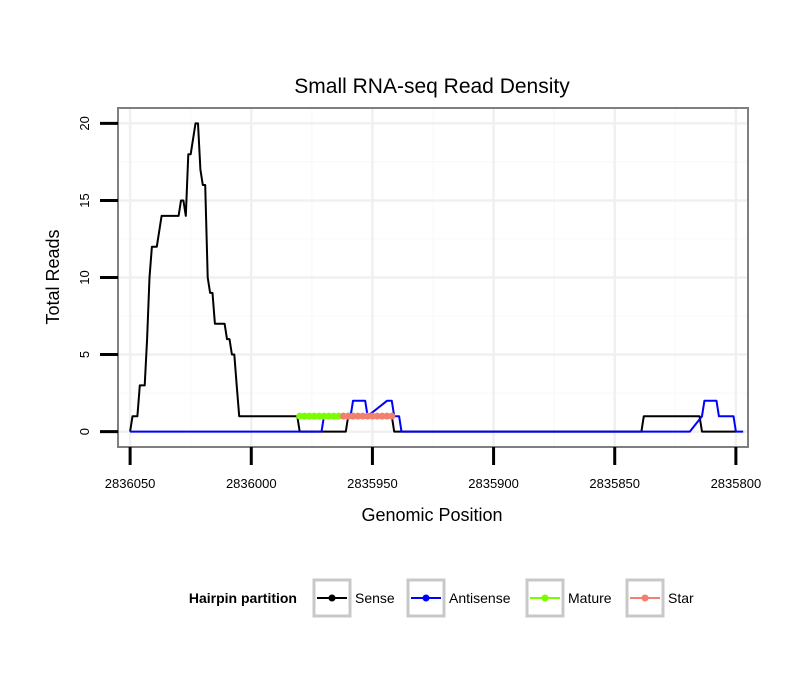 The image size is (810, 690). What do you see at coordinates (432, 86) in the screenshot?
I see `chart-title: Small RNA-seq Read Density` at bounding box center [432, 86].